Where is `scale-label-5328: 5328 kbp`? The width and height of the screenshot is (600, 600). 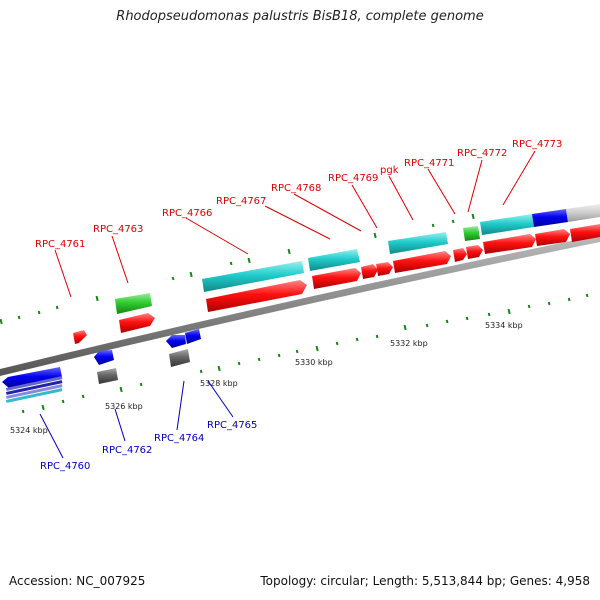 scale-label-5328: 5328 kbp is located at coordinates (219, 383).